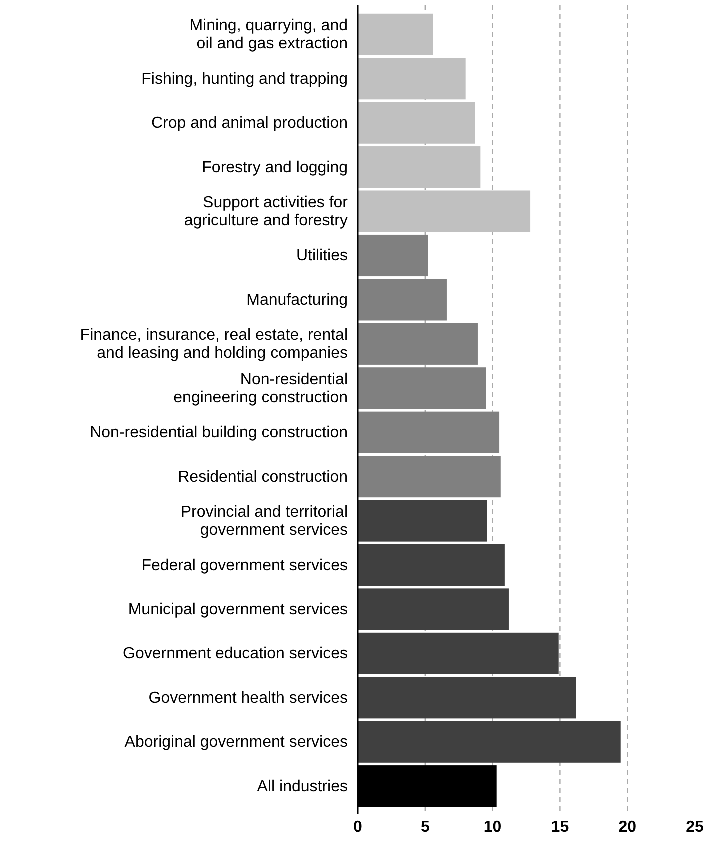 The height and width of the screenshot is (846, 704). I want to click on y-tick-label: Forestry and logging, so click(275, 167).